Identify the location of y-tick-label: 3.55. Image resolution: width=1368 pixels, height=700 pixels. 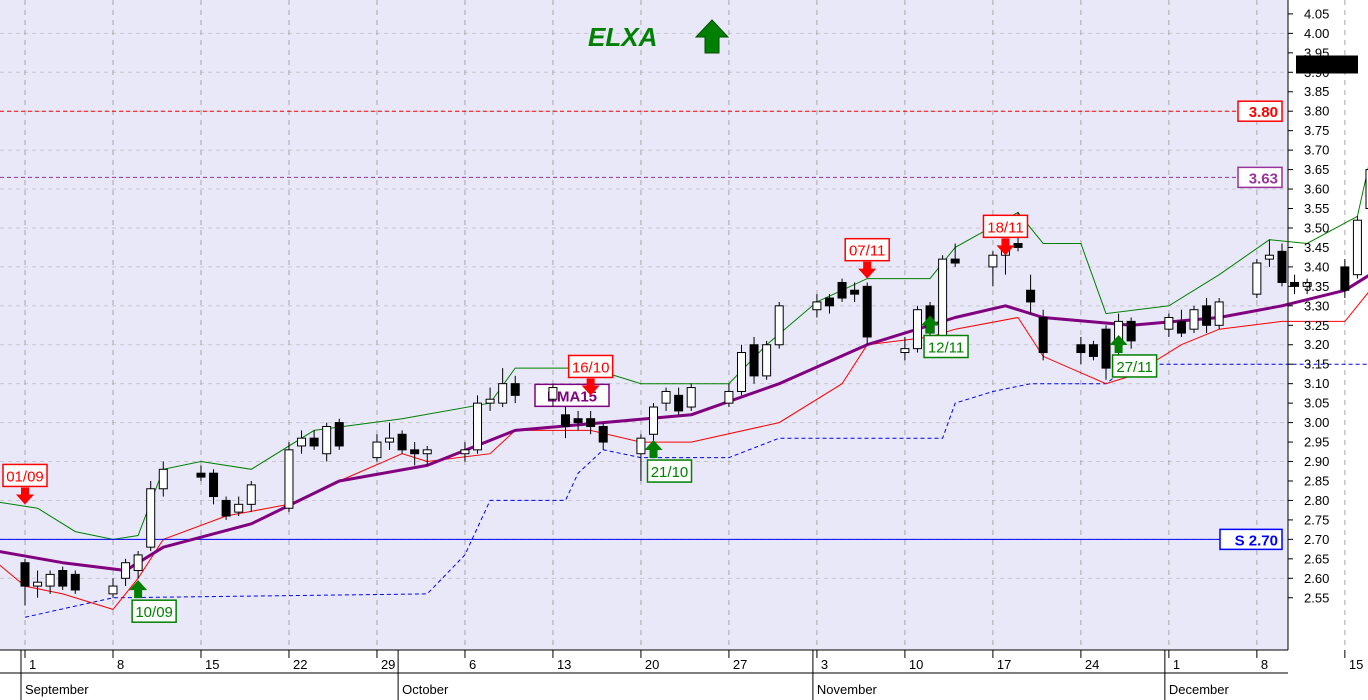
(1316, 208).